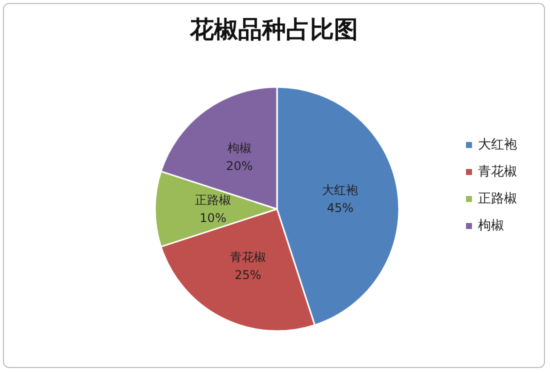  What do you see at coordinates (213, 218) in the screenshot?
I see `data-label: 10%` at bounding box center [213, 218].